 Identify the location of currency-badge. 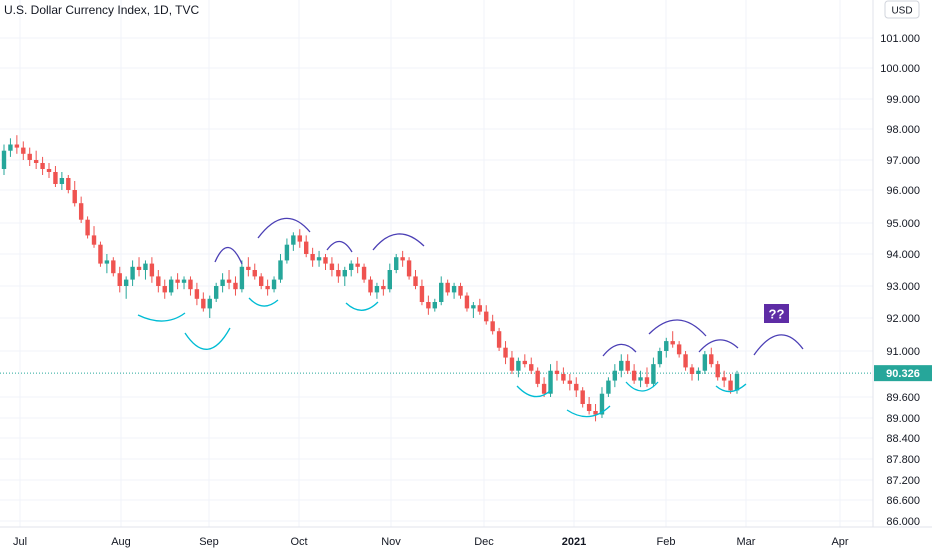
(902, 9).